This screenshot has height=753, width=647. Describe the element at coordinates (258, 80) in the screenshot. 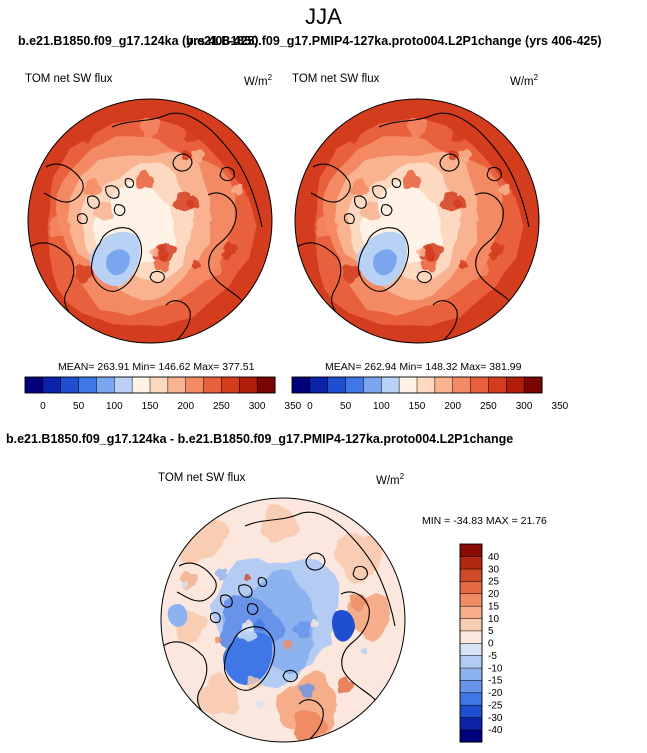

I see `left-units-label: W/m2` at that location.